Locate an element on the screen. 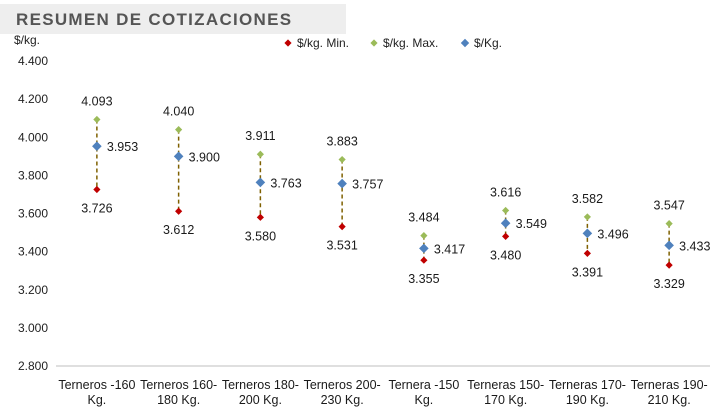 Image resolution: width=725 pixels, height=409 pixels. avg-data-label: 3.763 is located at coordinates (285, 183).